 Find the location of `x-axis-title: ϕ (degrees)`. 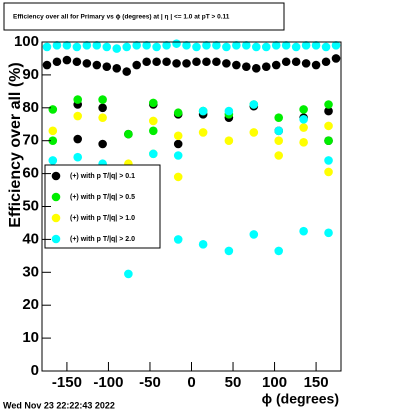

x-axis-title: ϕ (degrees) is located at coordinates (300, 399).